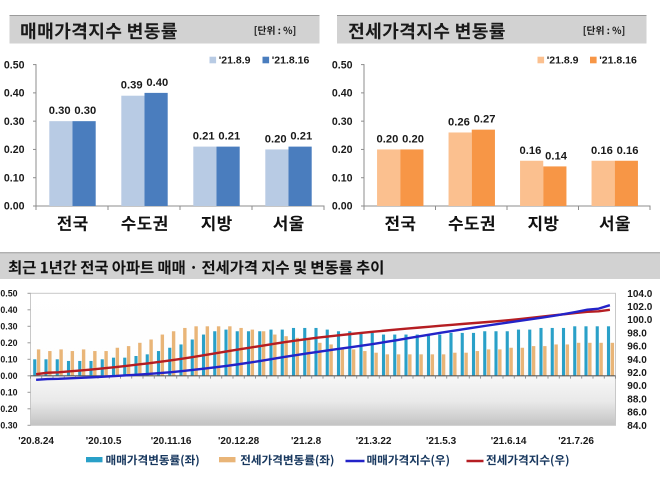  I want to click on svg-text: 88.0, so click(637, 399).